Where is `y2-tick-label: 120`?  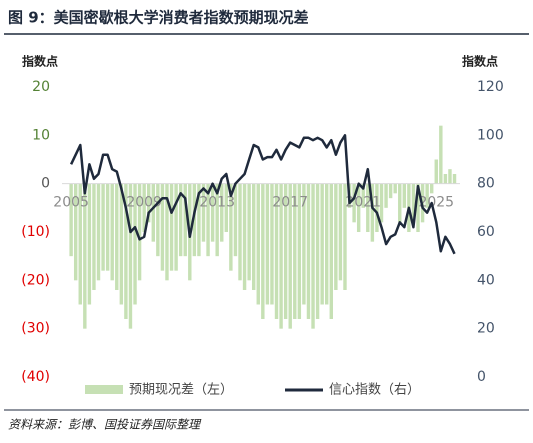 y2-tick-label: 120 is located at coordinates (490, 87).